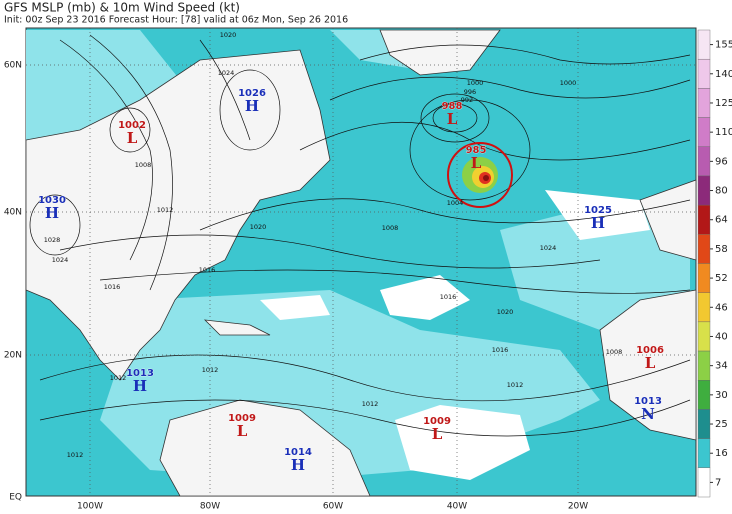 This screenshot has height=514, width=732. Describe the element at coordinates (252, 93) in the screenshot. I see `pressure-value: 1026` at that location.